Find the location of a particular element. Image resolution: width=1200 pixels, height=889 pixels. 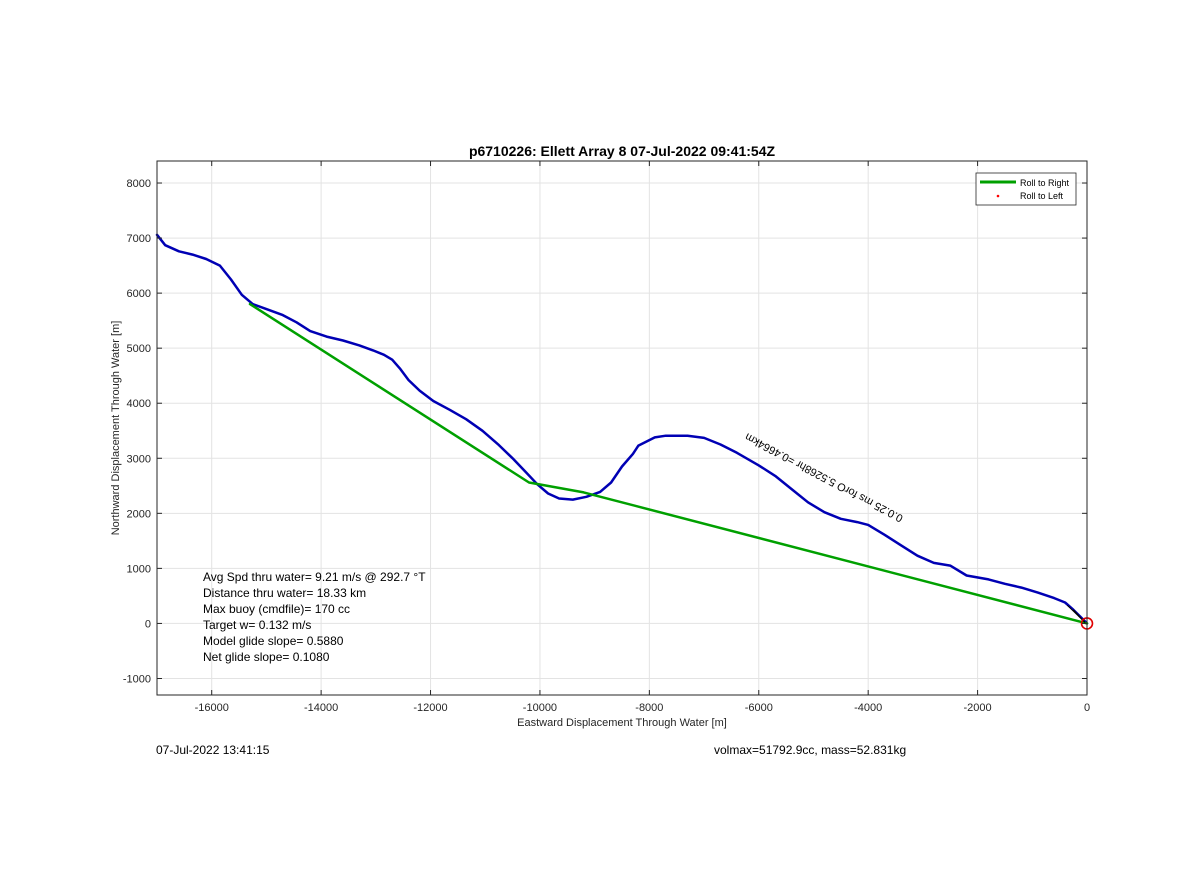

legend: Roll to Right Roll to Left is located at coordinates (1026, 189).